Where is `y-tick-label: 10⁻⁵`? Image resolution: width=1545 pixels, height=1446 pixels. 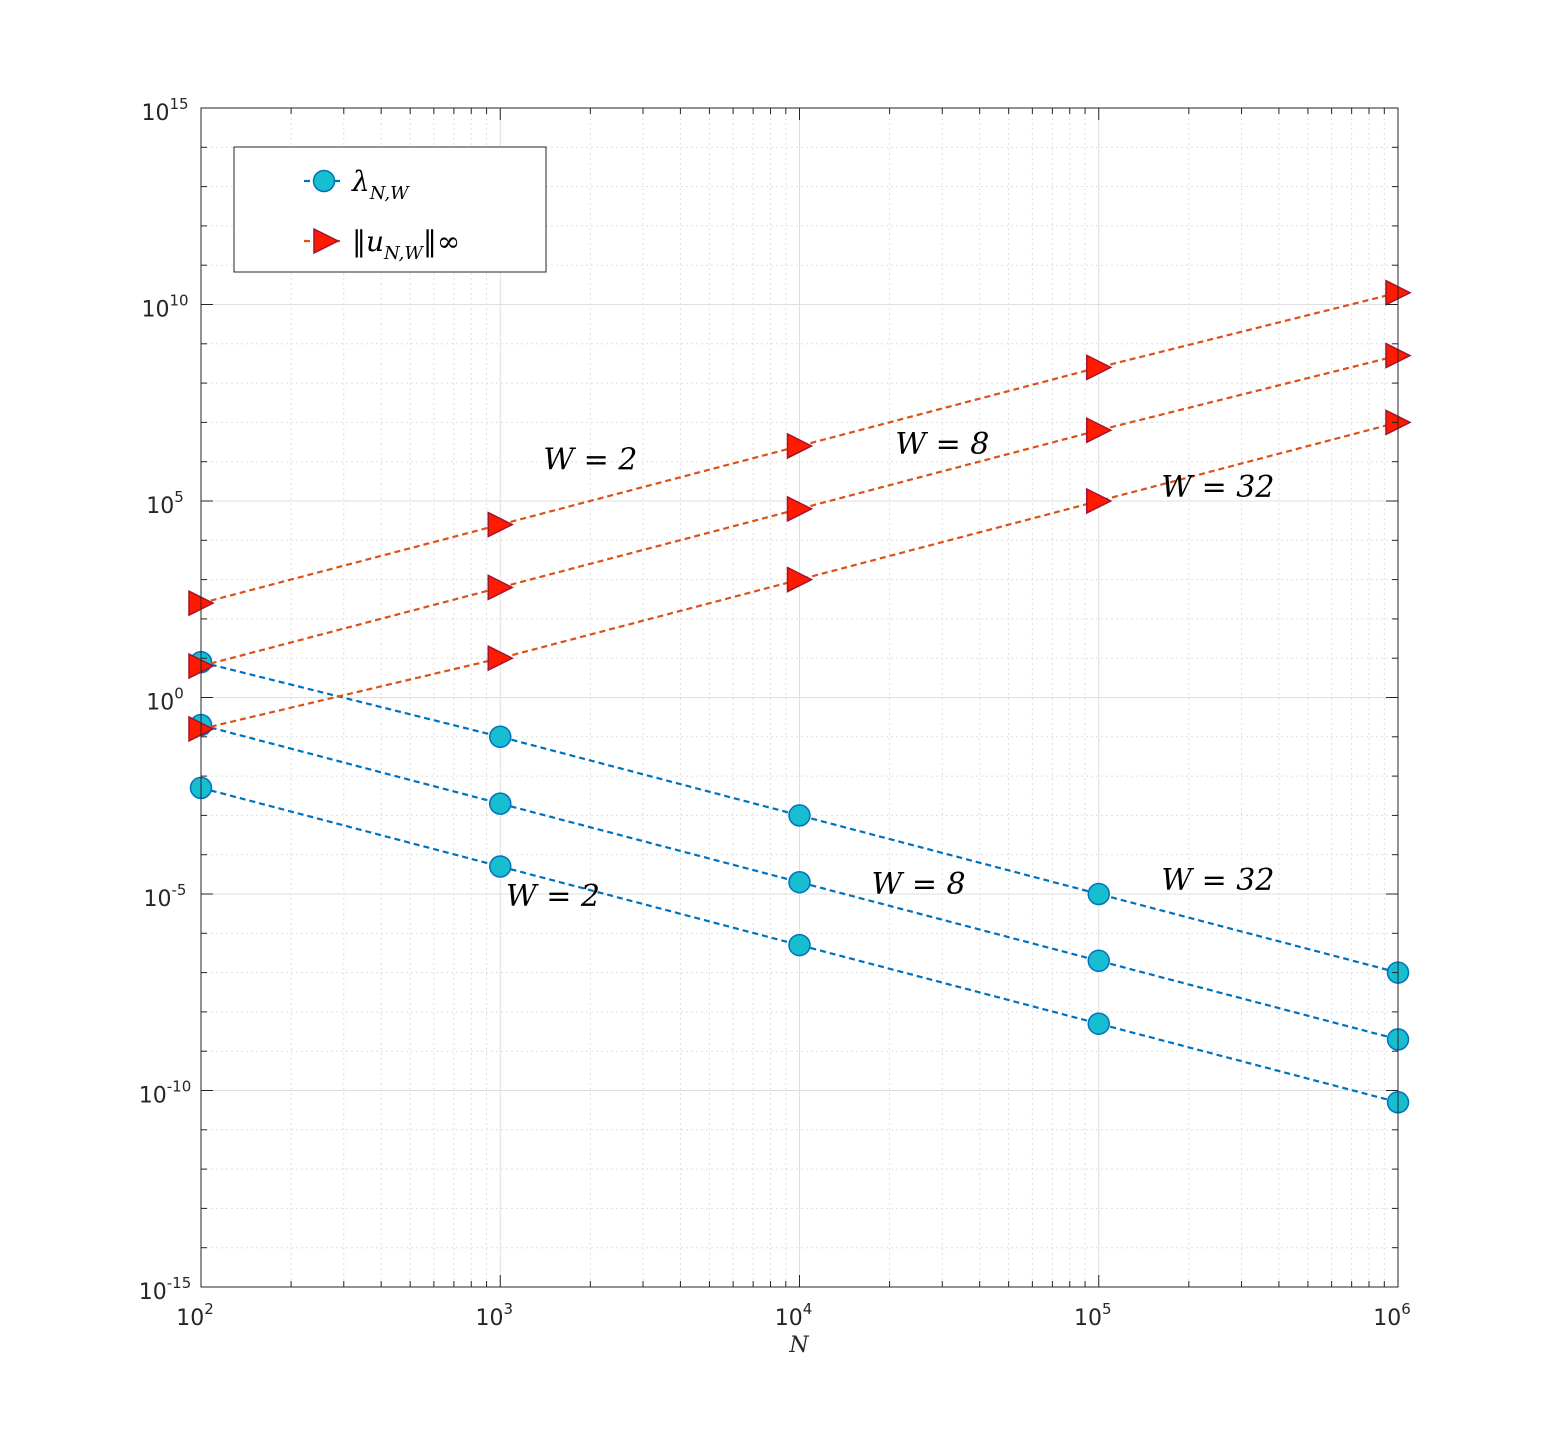
y-tick-label: 10⁻⁵ is located at coordinates (165, 896).